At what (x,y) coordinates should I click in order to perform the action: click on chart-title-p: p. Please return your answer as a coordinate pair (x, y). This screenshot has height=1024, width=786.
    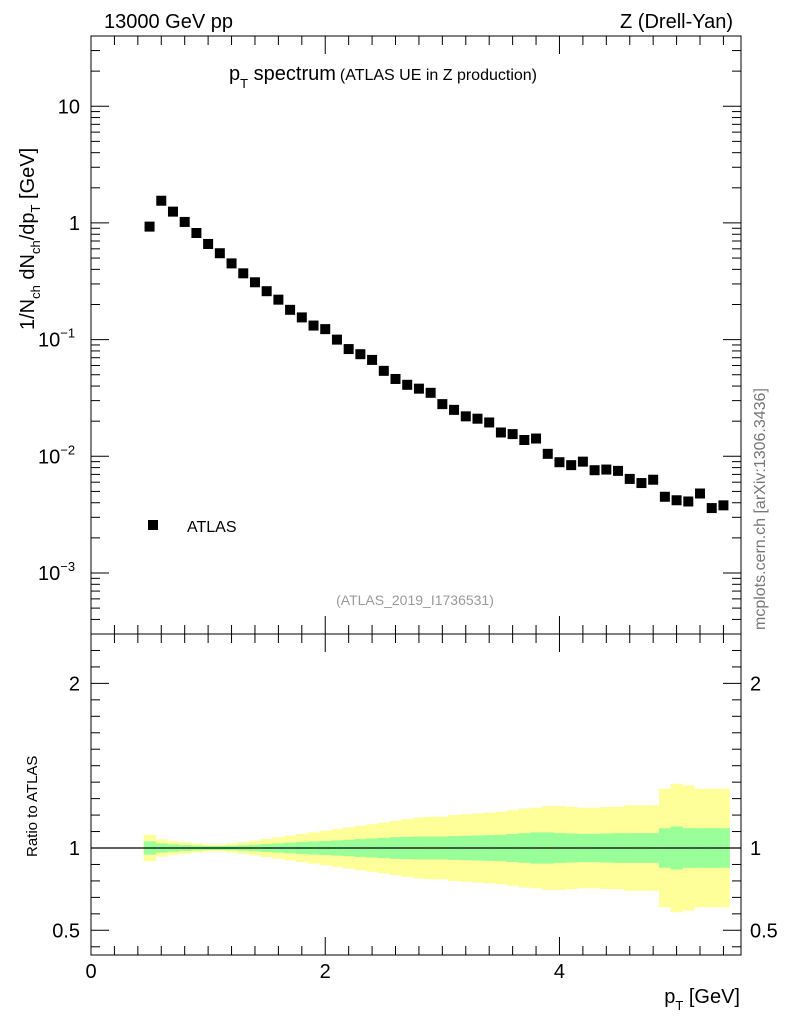
    Looking at the image, I should click on (234, 74).